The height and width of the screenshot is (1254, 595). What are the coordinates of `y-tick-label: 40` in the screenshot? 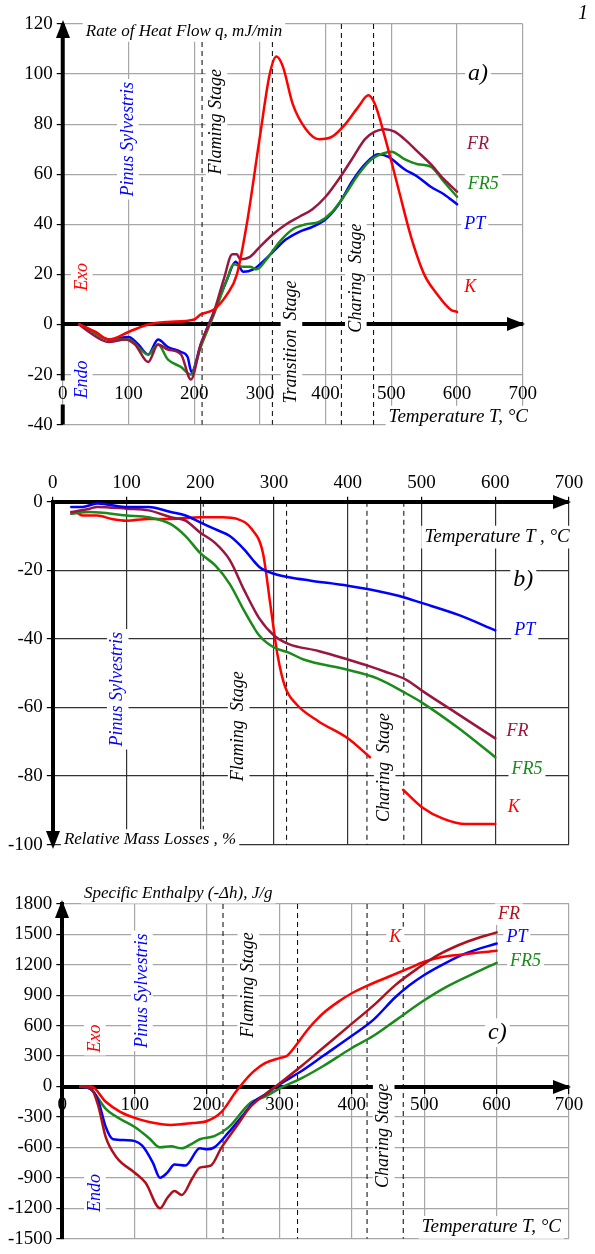 It's located at (43, 223).